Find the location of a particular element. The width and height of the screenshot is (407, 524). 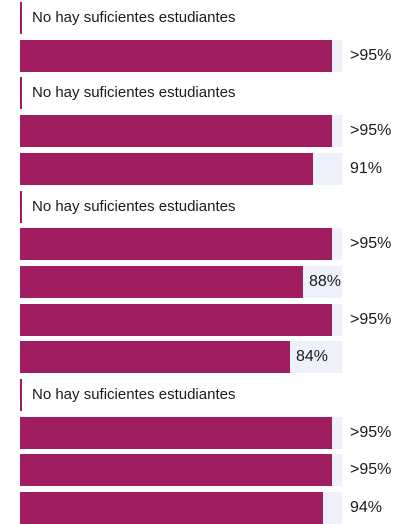

data-label: 91% is located at coordinates (366, 168).